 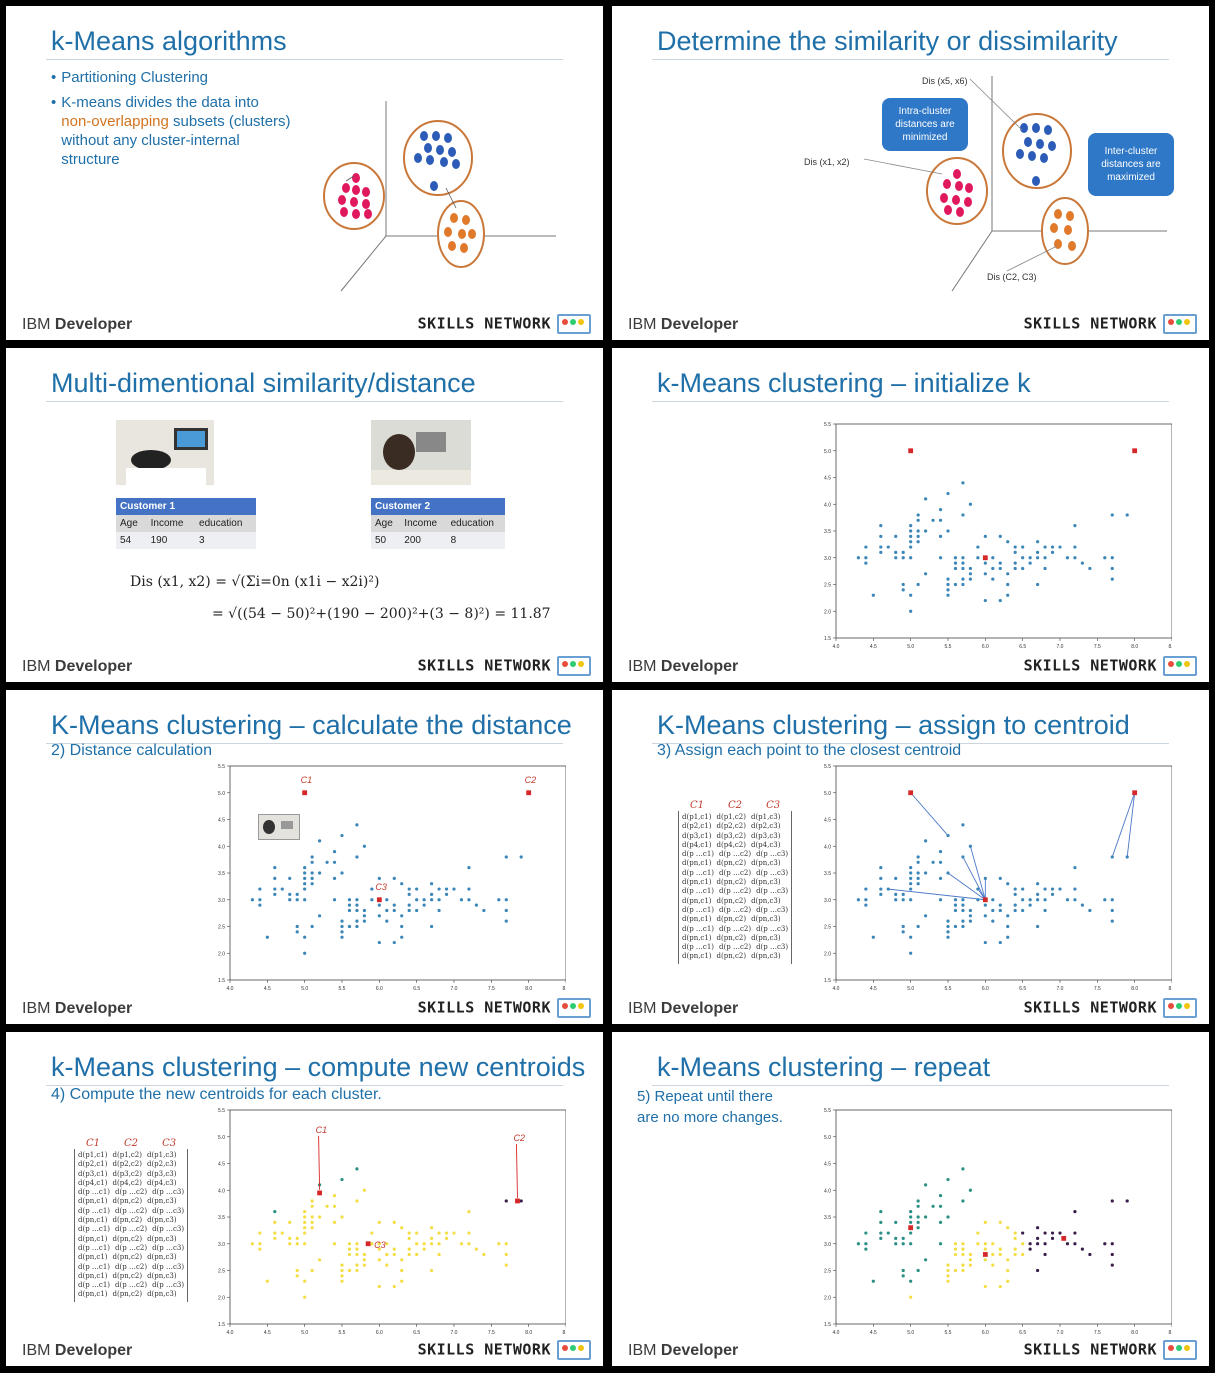 What do you see at coordinates (948, 647) in the screenshot?
I see `x-tick-label: 5.5` at bounding box center [948, 647].